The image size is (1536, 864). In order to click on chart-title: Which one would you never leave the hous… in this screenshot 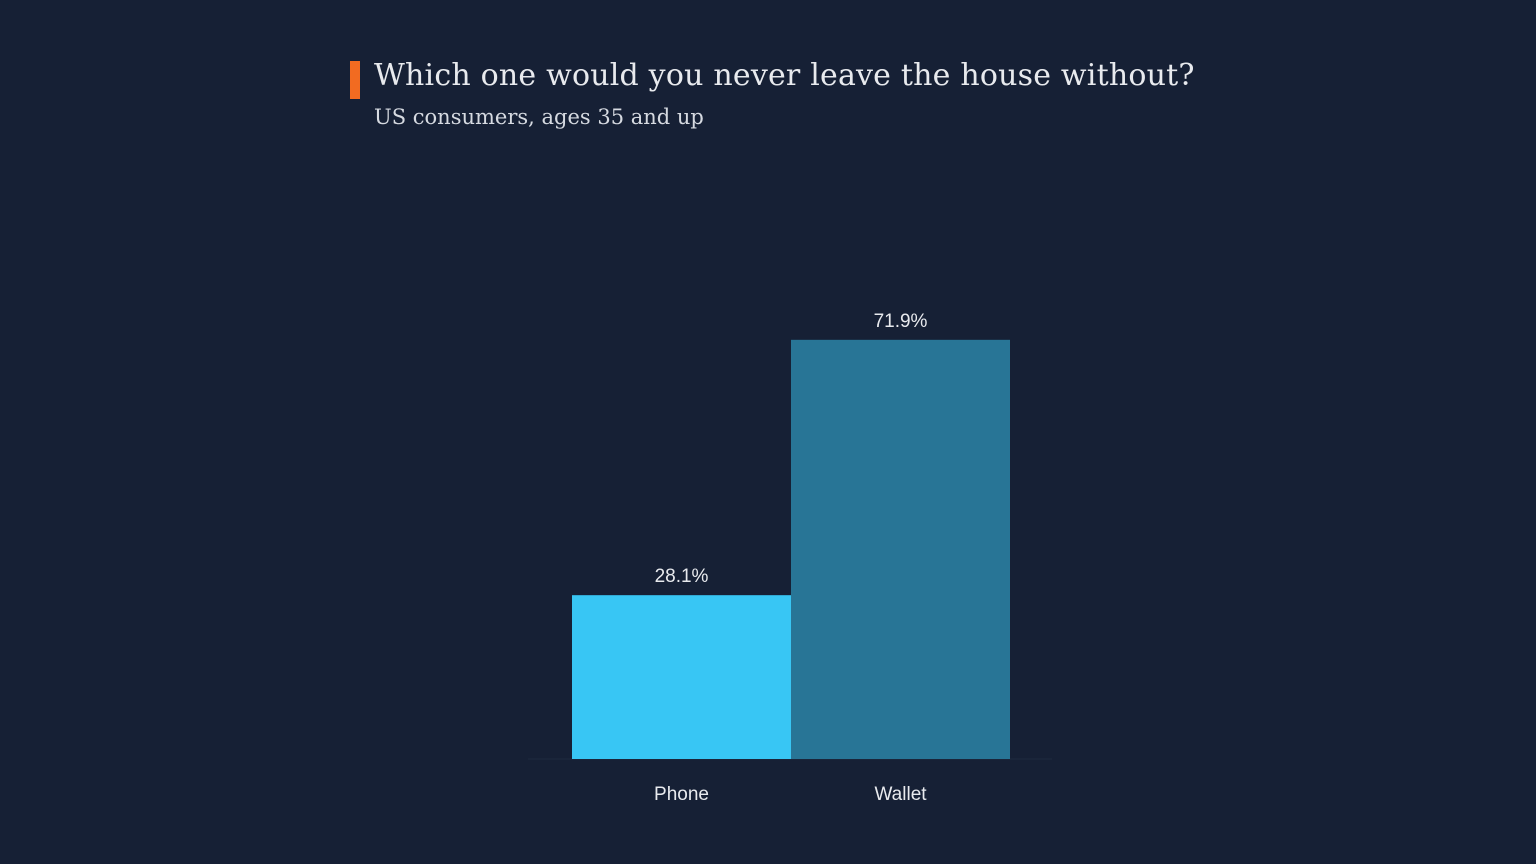, I will do `click(784, 75)`.